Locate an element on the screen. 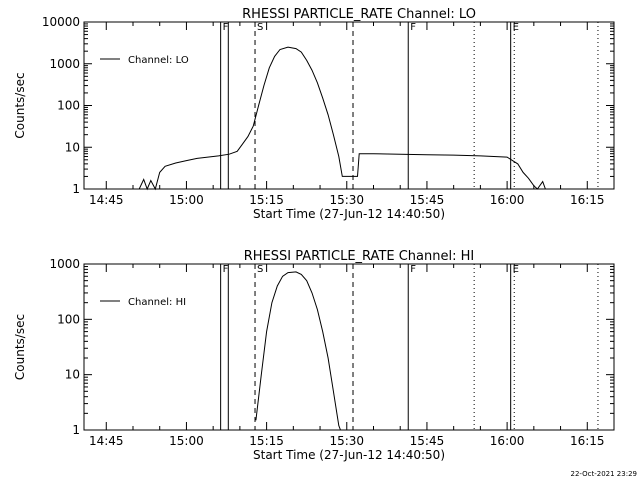 Image resolution: width=640 pixels, height=480 pixels. chart-title: RHESSI PARTICLE_RATE Channel: LO is located at coordinates (359, 14).